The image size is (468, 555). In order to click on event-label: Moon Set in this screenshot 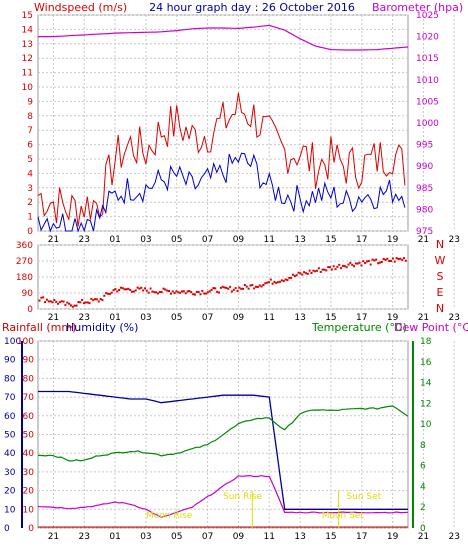, I will do `click(343, 516)`.